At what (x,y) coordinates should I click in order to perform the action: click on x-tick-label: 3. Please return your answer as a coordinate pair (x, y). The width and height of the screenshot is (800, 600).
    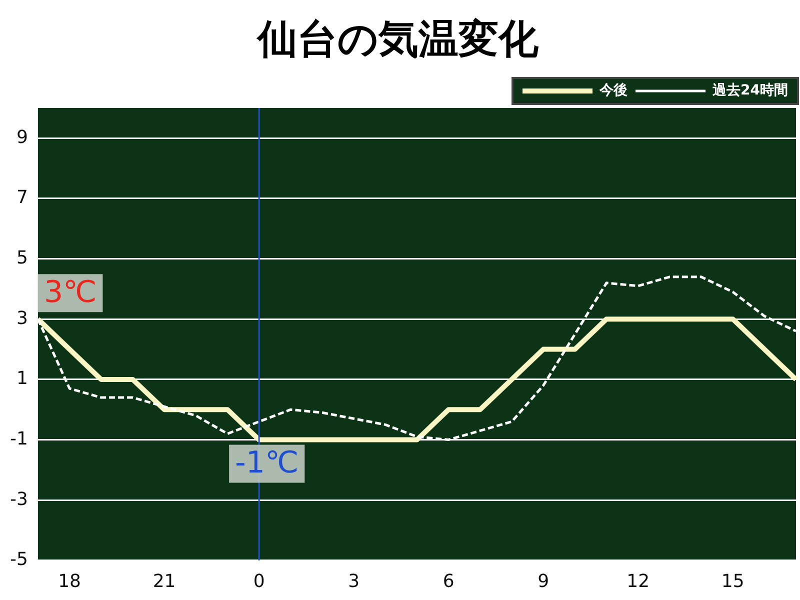
    Looking at the image, I should click on (354, 581).